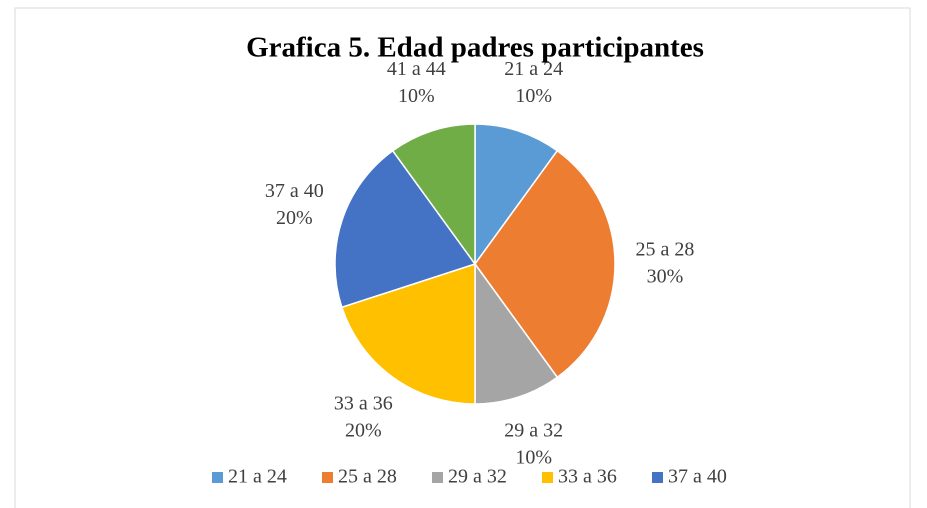 The height and width of the screenshot is (508, 927). I want to click on data-label-category: 25 a 28, so click(665, 250).